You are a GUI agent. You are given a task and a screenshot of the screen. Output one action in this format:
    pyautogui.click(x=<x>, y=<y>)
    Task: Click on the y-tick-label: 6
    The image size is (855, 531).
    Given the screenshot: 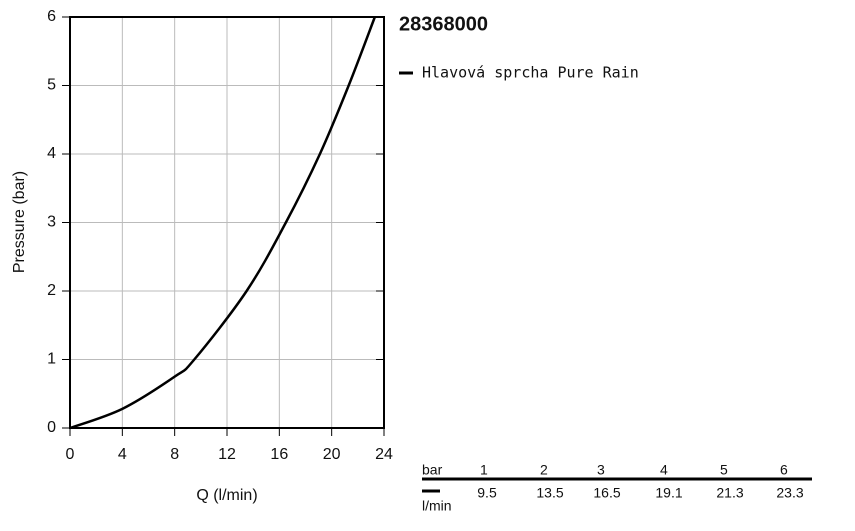 What is the action you would take?
    pyautogui.click(x=51, y=16)
    